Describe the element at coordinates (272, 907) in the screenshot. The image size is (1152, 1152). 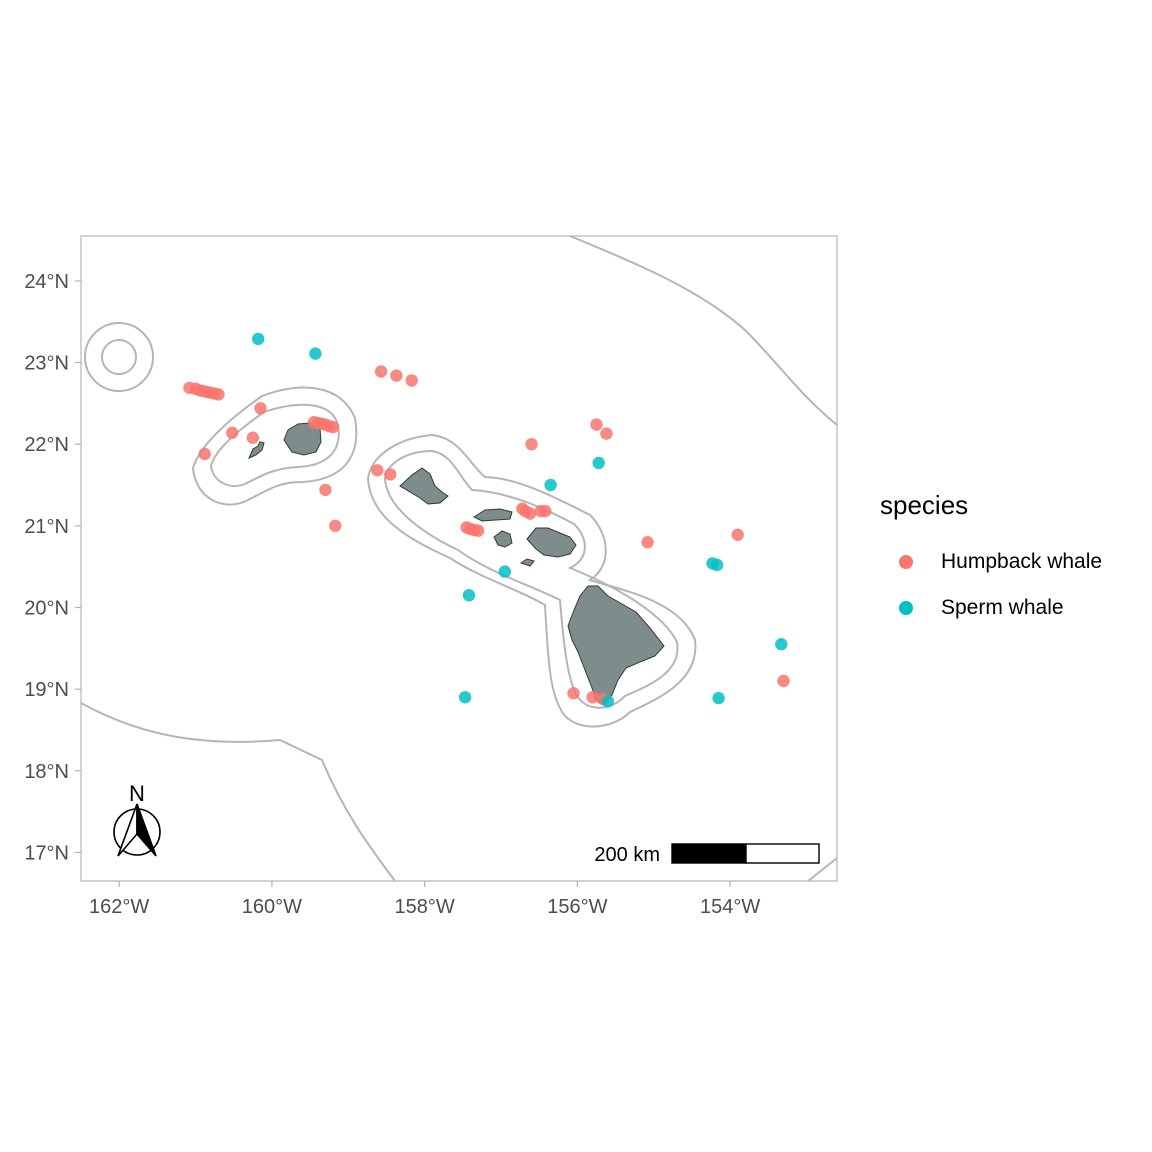
I see `x-tick-label: 160°W` at that location.